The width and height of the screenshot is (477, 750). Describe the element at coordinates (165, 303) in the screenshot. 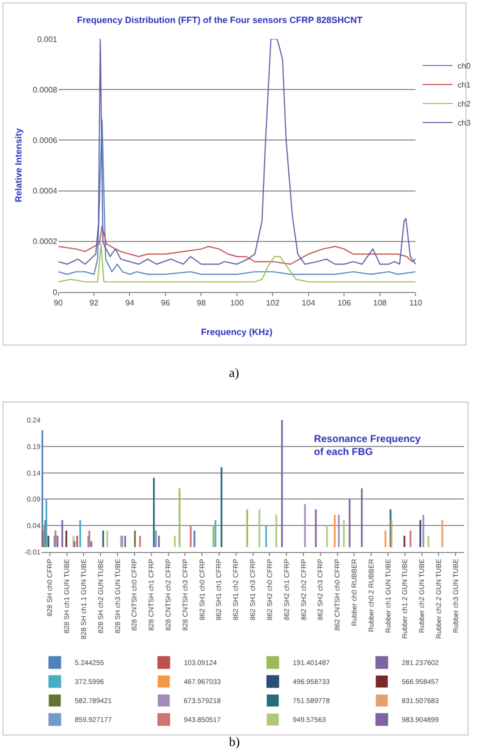

I see `x-tick-label: 96` at that location.